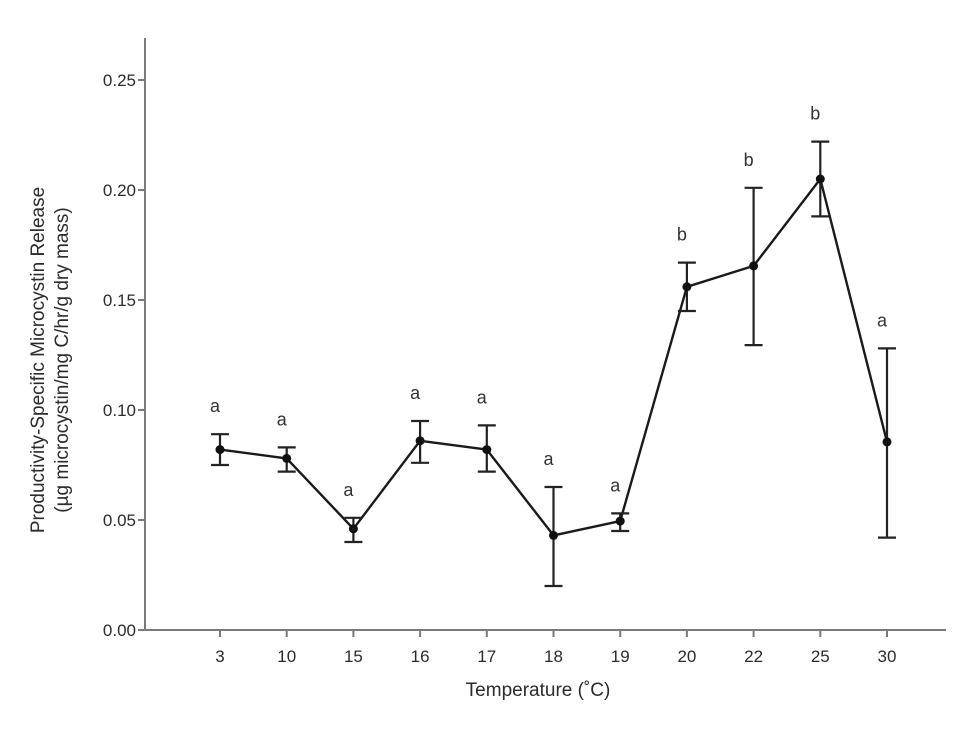  Describe the element at coordinates (753, 656) in the screenshot. I see `x-tick-label: 22` at that location.